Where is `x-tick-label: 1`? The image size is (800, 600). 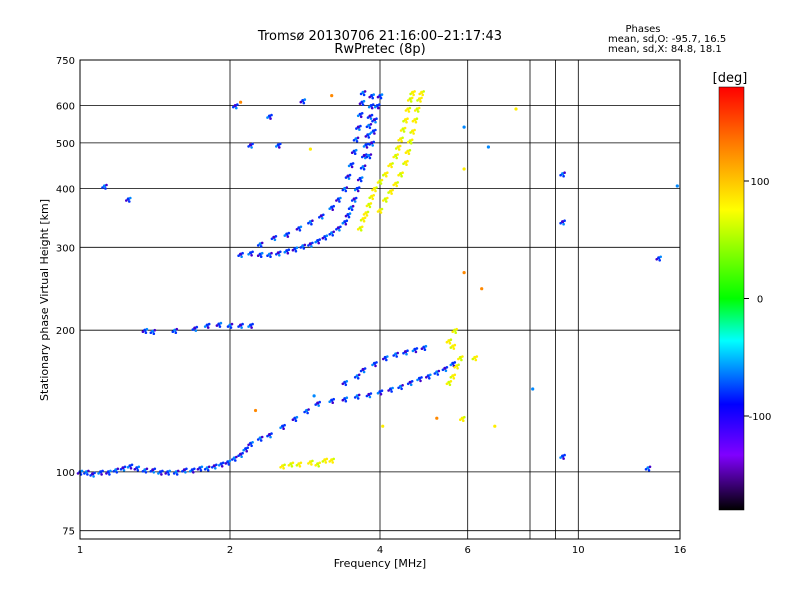 x-tick-label: 1 is located at coordinates (80, 550).